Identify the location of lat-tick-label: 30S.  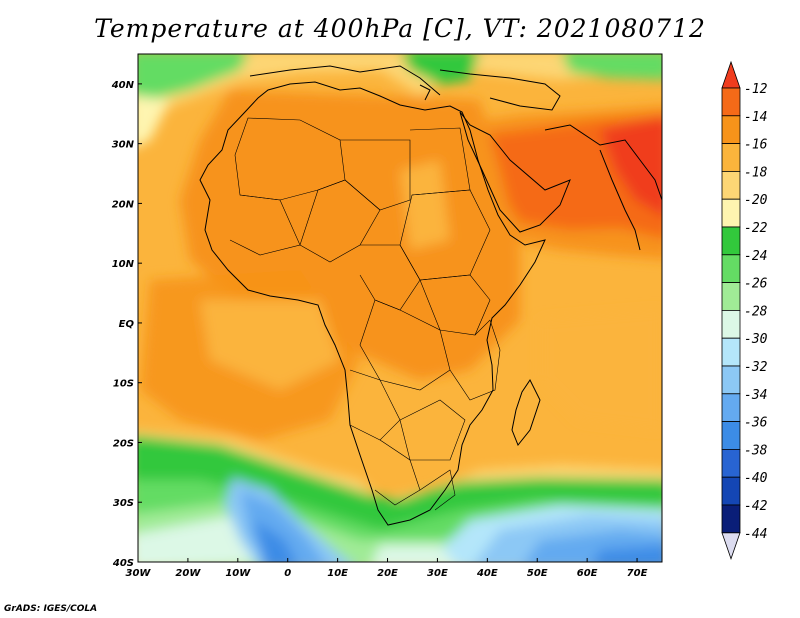
(123, 503).